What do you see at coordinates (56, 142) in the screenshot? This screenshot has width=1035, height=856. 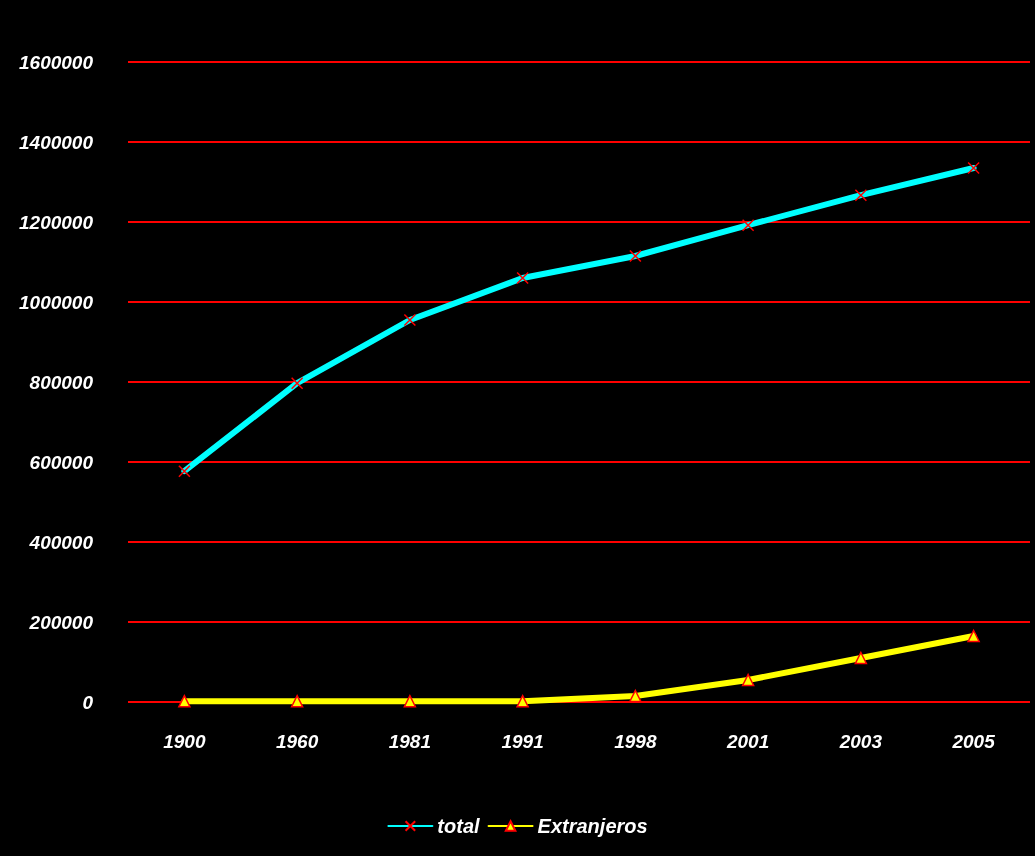 I see `y-tick-label: 1400000` at bounding box center [56, 142].